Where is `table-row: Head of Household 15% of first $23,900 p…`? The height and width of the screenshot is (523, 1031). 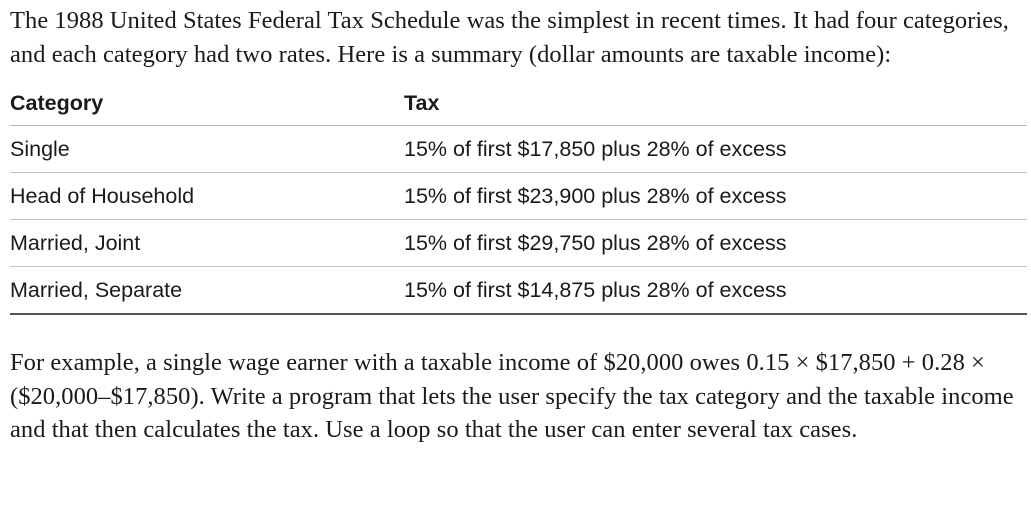
table-row: Head of Household 15% of first $23,900 p… is located at coordinates (518, 196).